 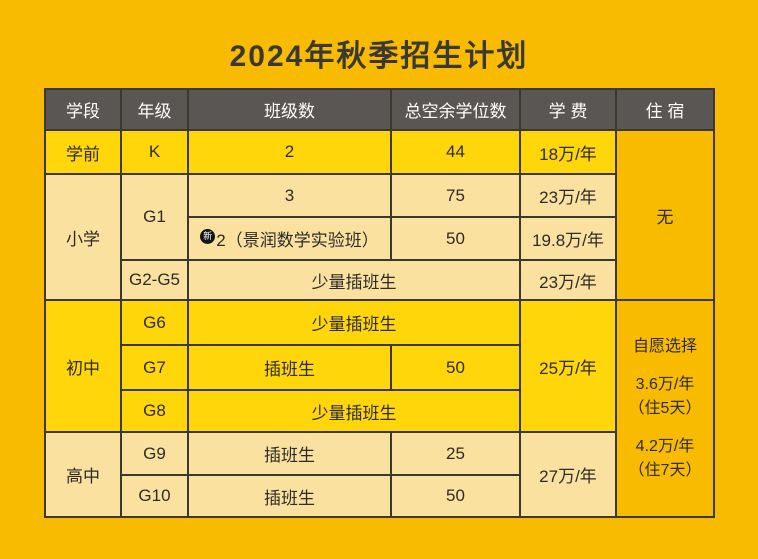 What do you see at coordinates (154, 152) in the screenshot?
I see `cell-grade-k: K` at bounding box center [154, 152].